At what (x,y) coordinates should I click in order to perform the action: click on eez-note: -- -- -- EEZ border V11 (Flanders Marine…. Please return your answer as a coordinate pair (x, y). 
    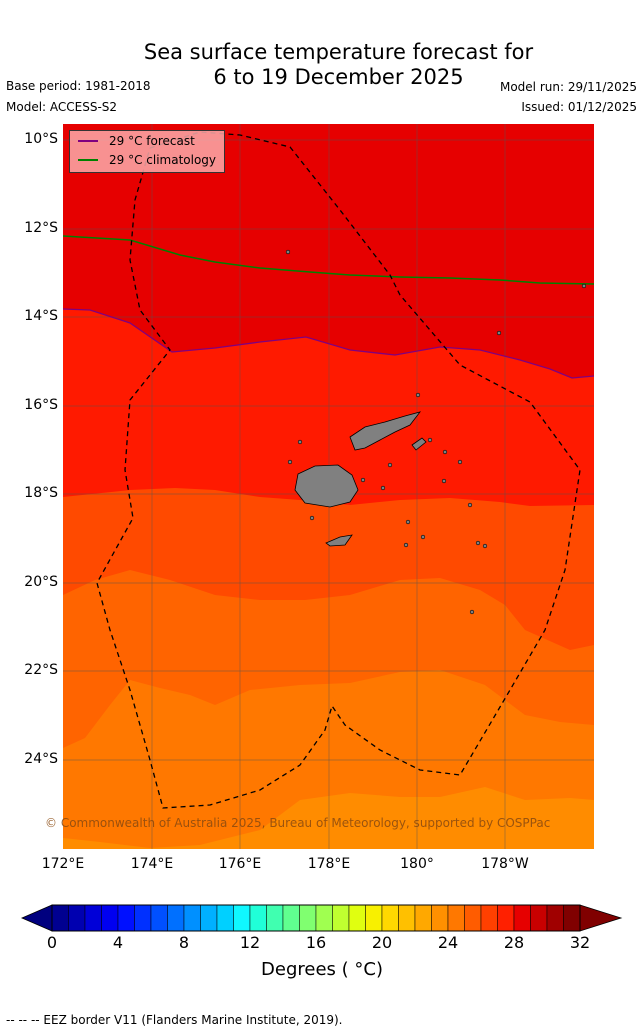
    Looking at the image, I should click on (174, 1020).